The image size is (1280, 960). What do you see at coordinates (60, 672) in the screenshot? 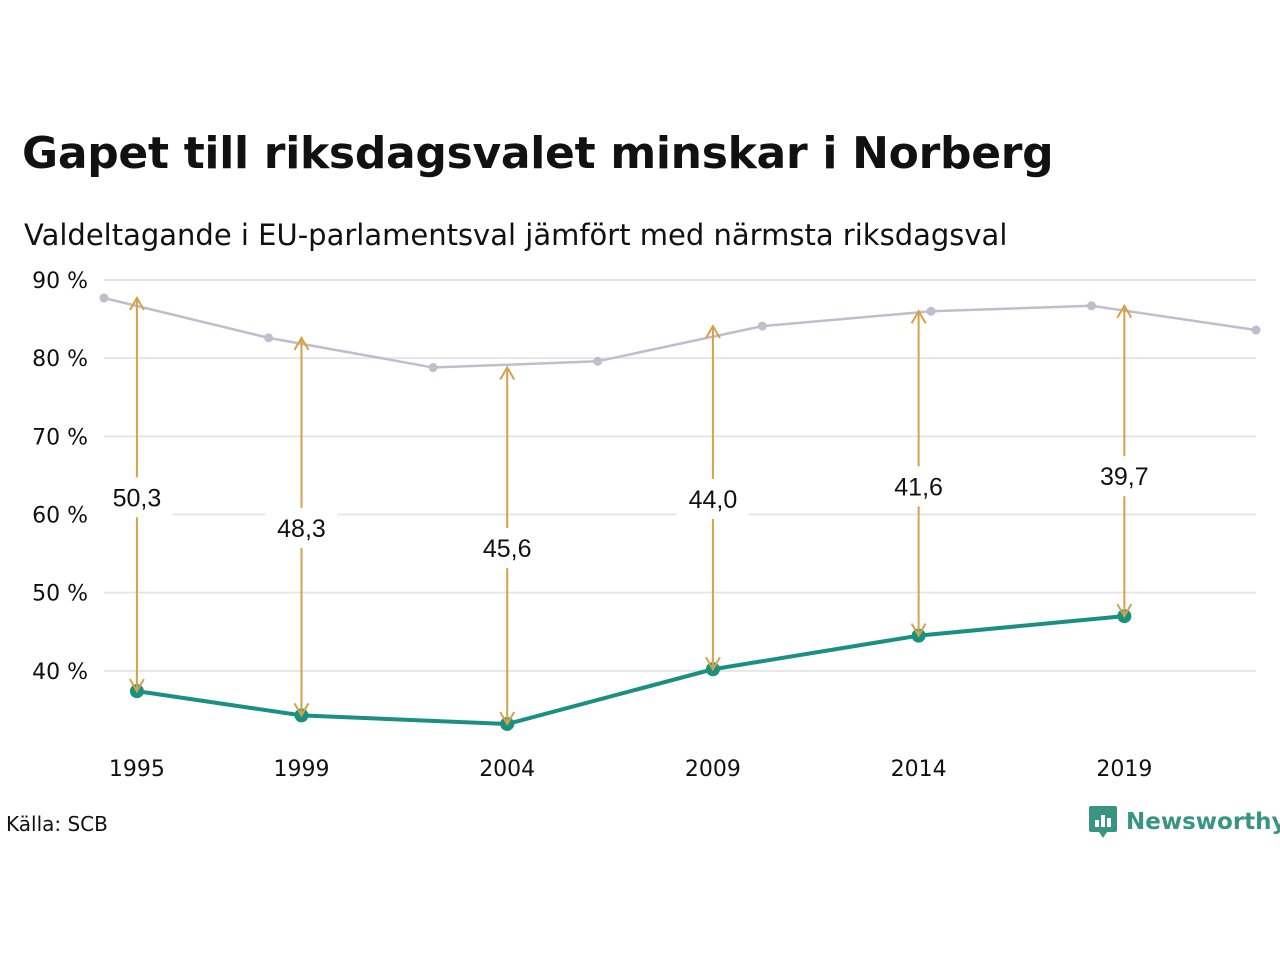
I see `y-tick-label: 40 %` at bounding box center [60, 672].